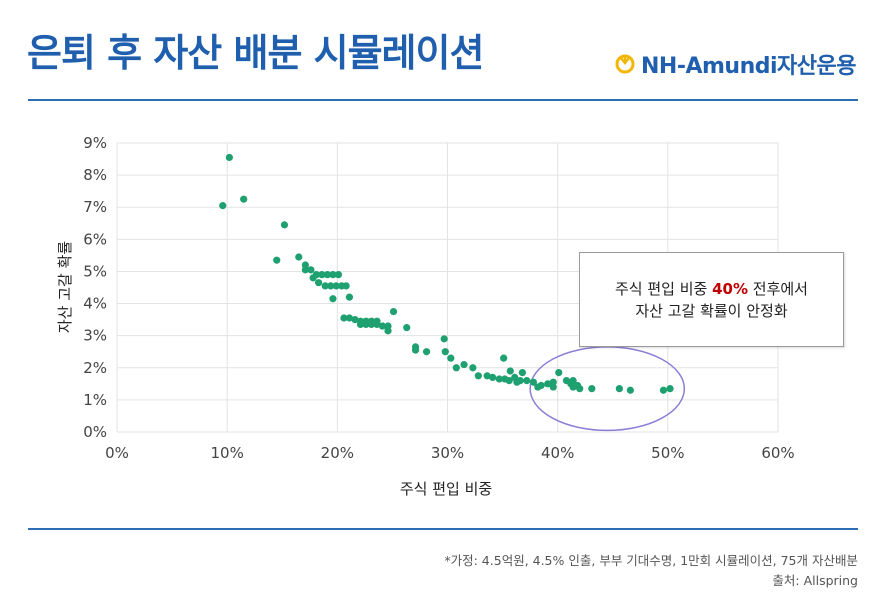 The height and width of the screenshot is (614, 886). Describe the element at coordinates (95, 432) in the screenshot. I see `y-tick-label: 0%` at that location.